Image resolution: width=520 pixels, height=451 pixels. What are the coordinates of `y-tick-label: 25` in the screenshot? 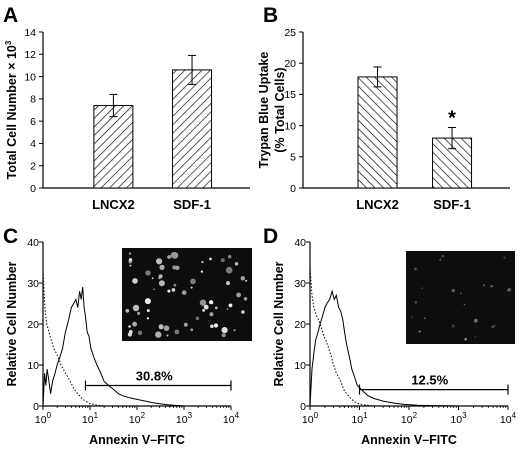 It's located at (290, 33).